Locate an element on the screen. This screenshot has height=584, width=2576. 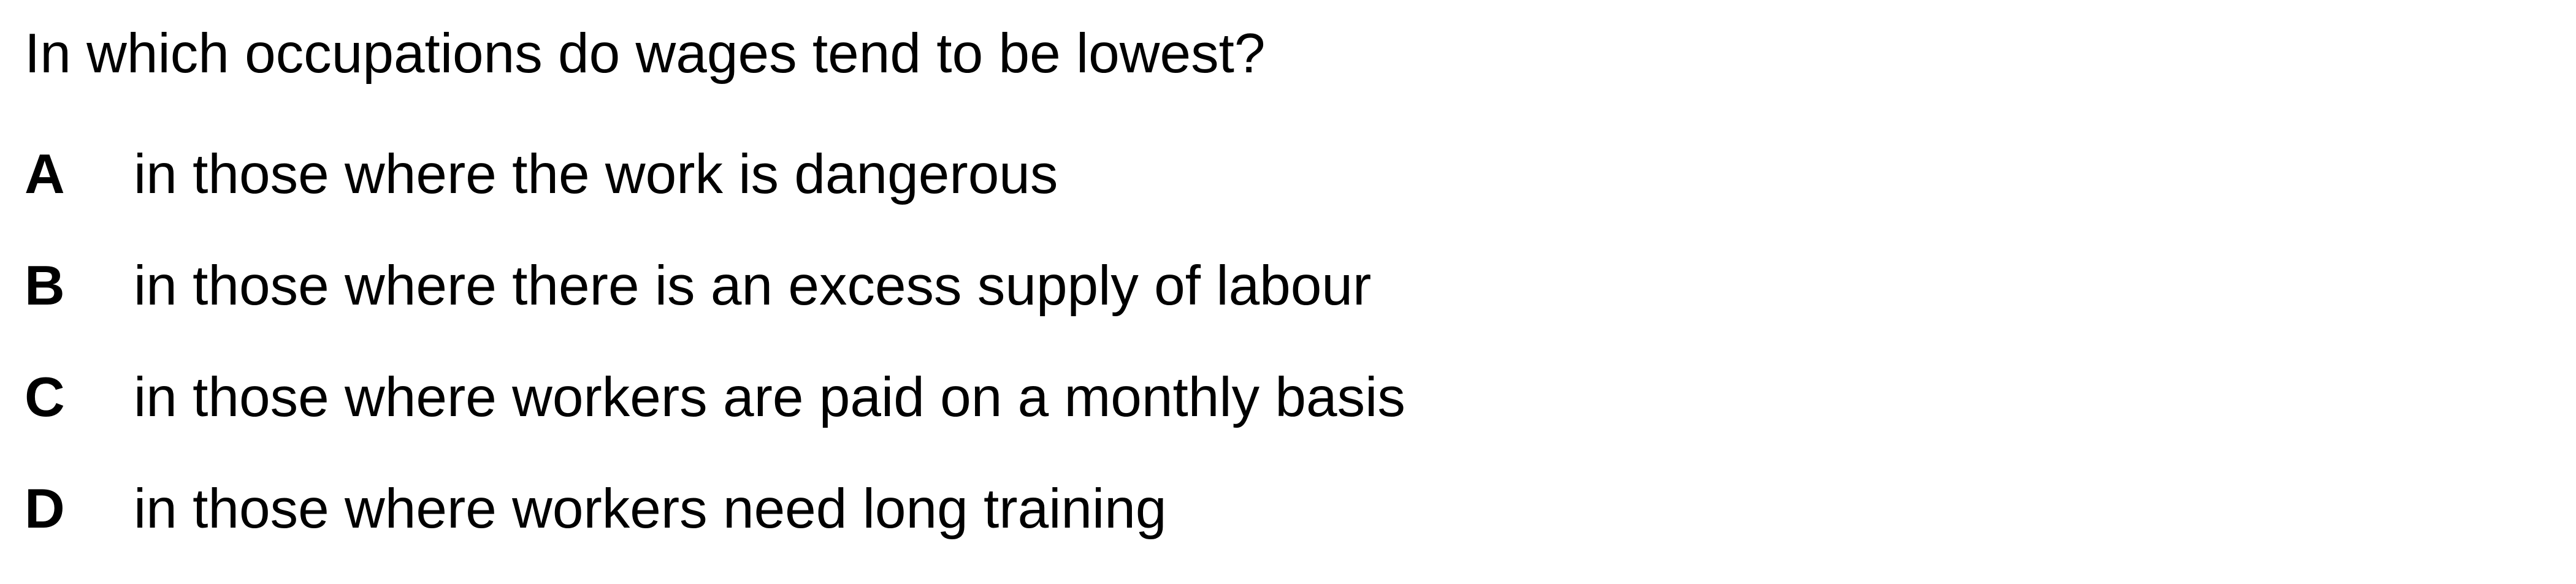
option-a-letter: A is located at coordinates (45, 174).